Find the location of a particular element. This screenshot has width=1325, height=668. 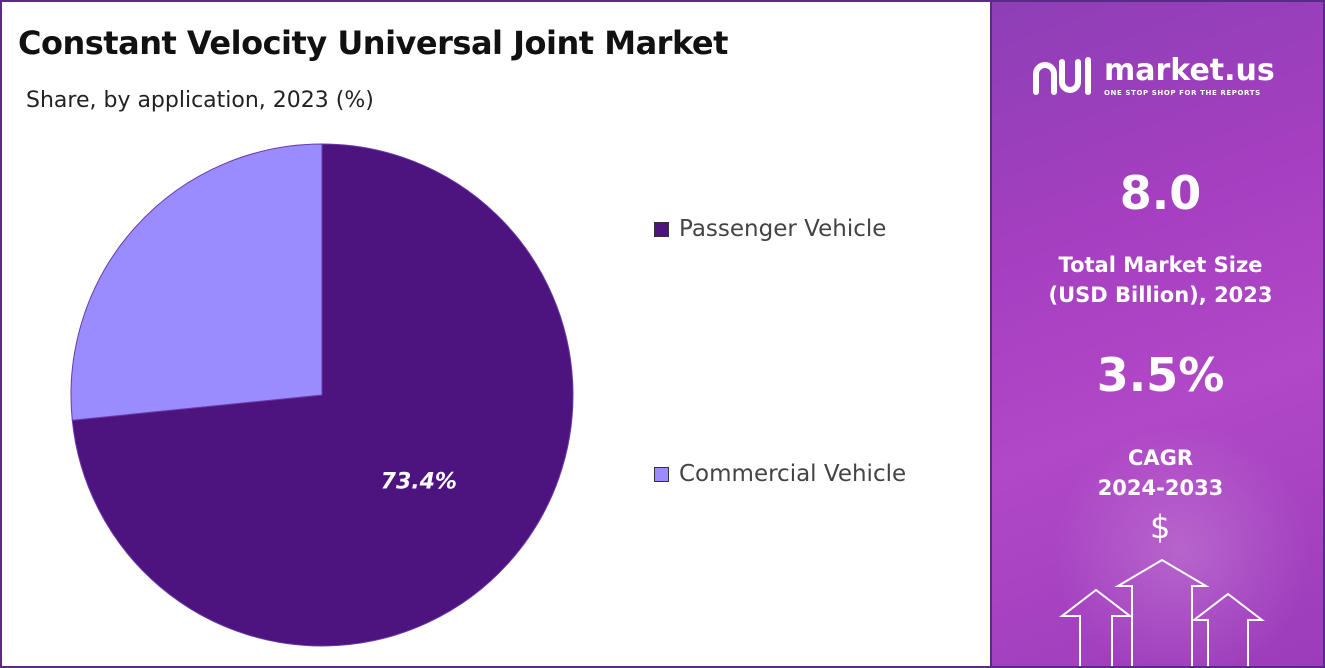

brand-tagline: ONE STOP SHOP FOR THE REPORTS is located at coordinates (1182, 92).